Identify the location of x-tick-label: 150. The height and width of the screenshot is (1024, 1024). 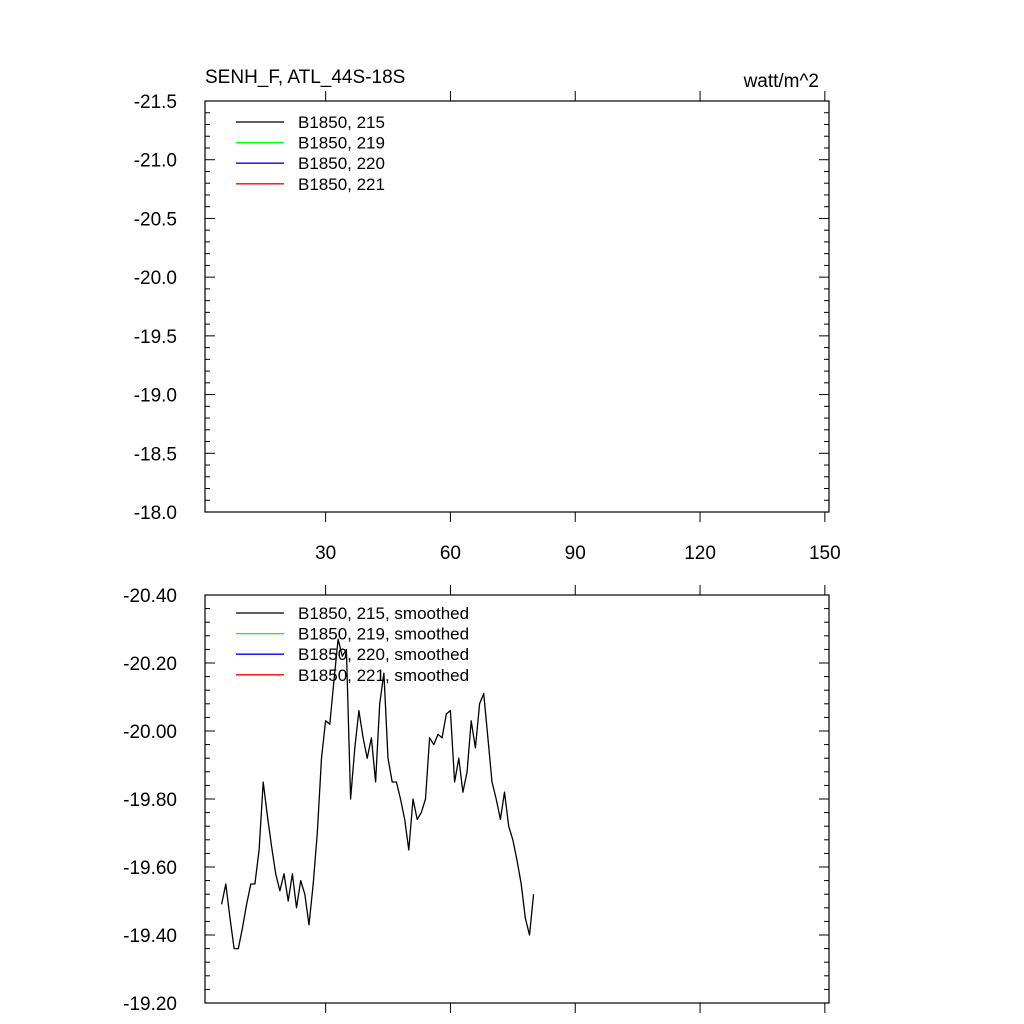
(825, 553).